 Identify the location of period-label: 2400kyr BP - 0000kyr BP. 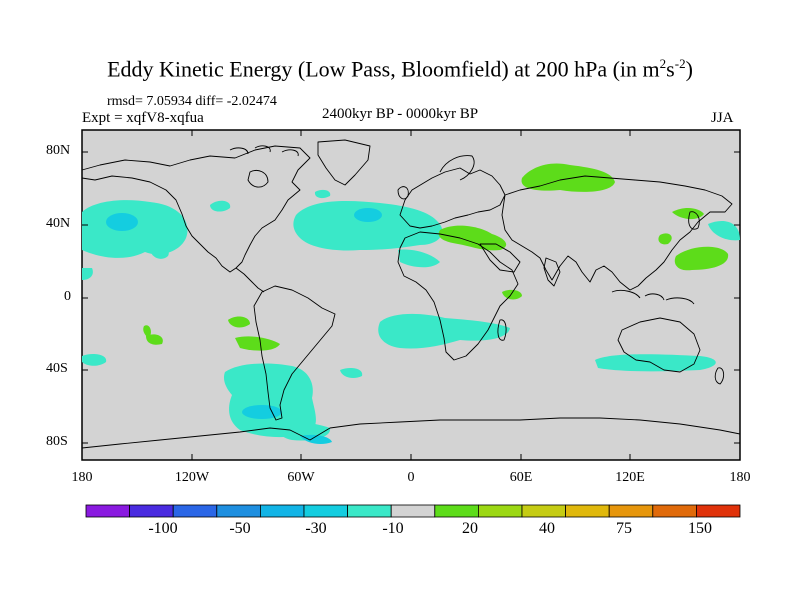
(400, 114).